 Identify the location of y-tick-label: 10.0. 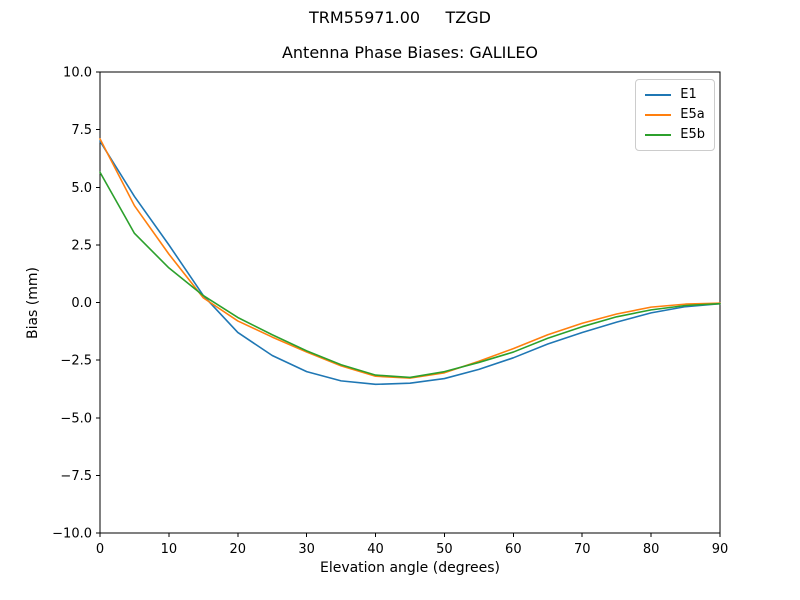
(77, 73).